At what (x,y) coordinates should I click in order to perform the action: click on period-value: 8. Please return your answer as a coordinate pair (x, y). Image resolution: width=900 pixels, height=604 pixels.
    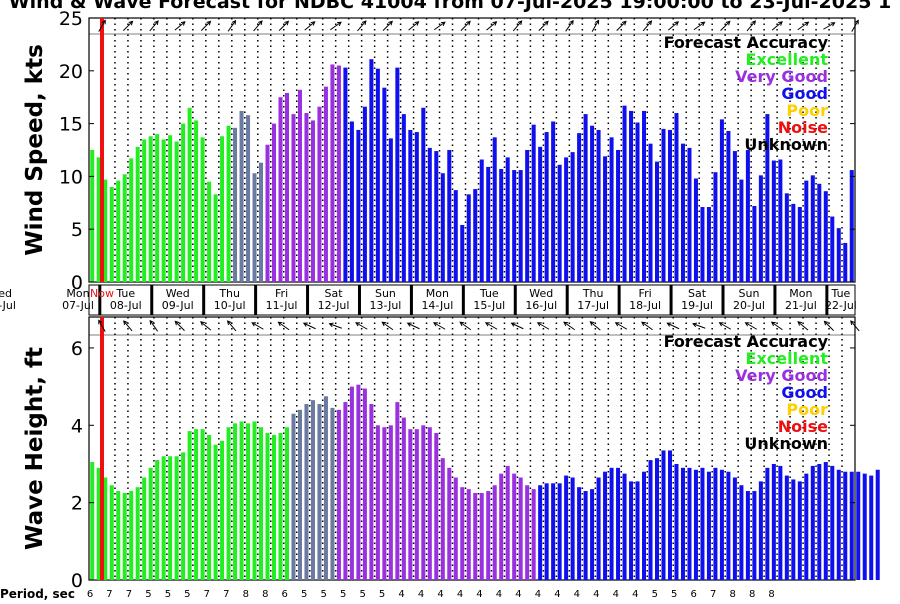
    Looking at the image, I should click on (265, 594).